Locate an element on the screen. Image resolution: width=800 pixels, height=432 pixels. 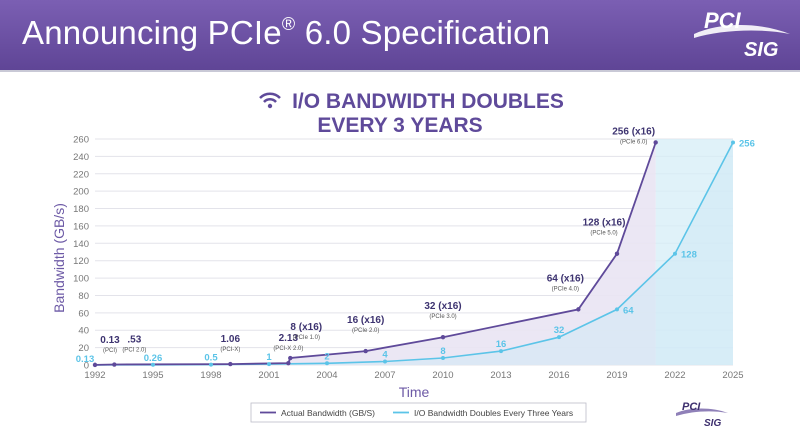
x-tick-label: 1992 is located at coordinates (94, 375).